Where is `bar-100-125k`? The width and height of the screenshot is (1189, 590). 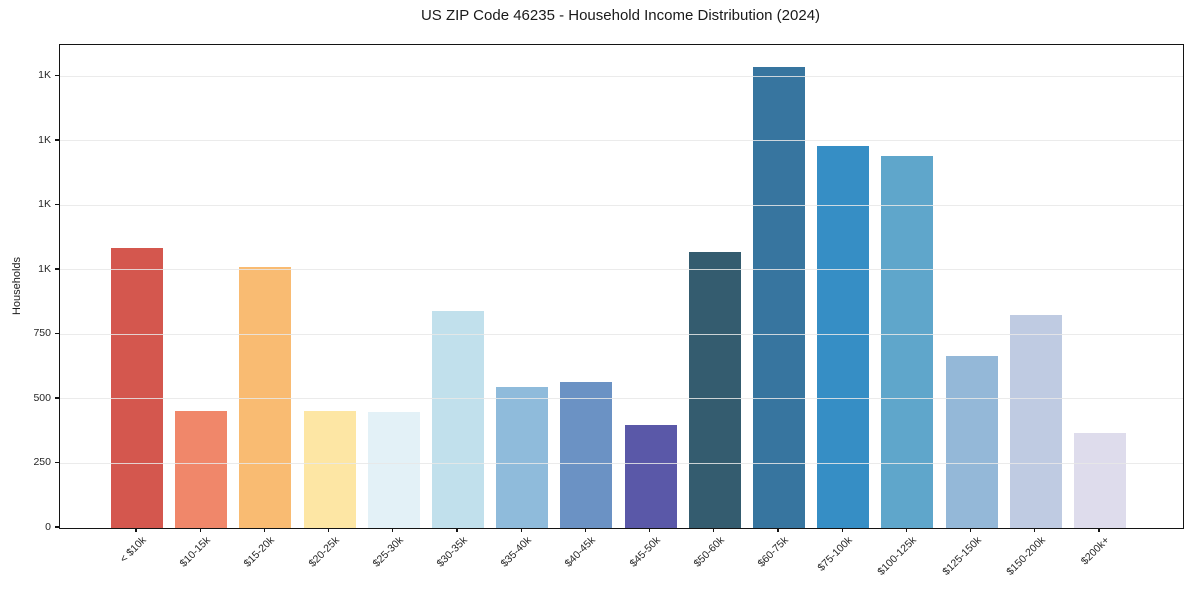 bar-100-125k is located at coordinates (907, 342).